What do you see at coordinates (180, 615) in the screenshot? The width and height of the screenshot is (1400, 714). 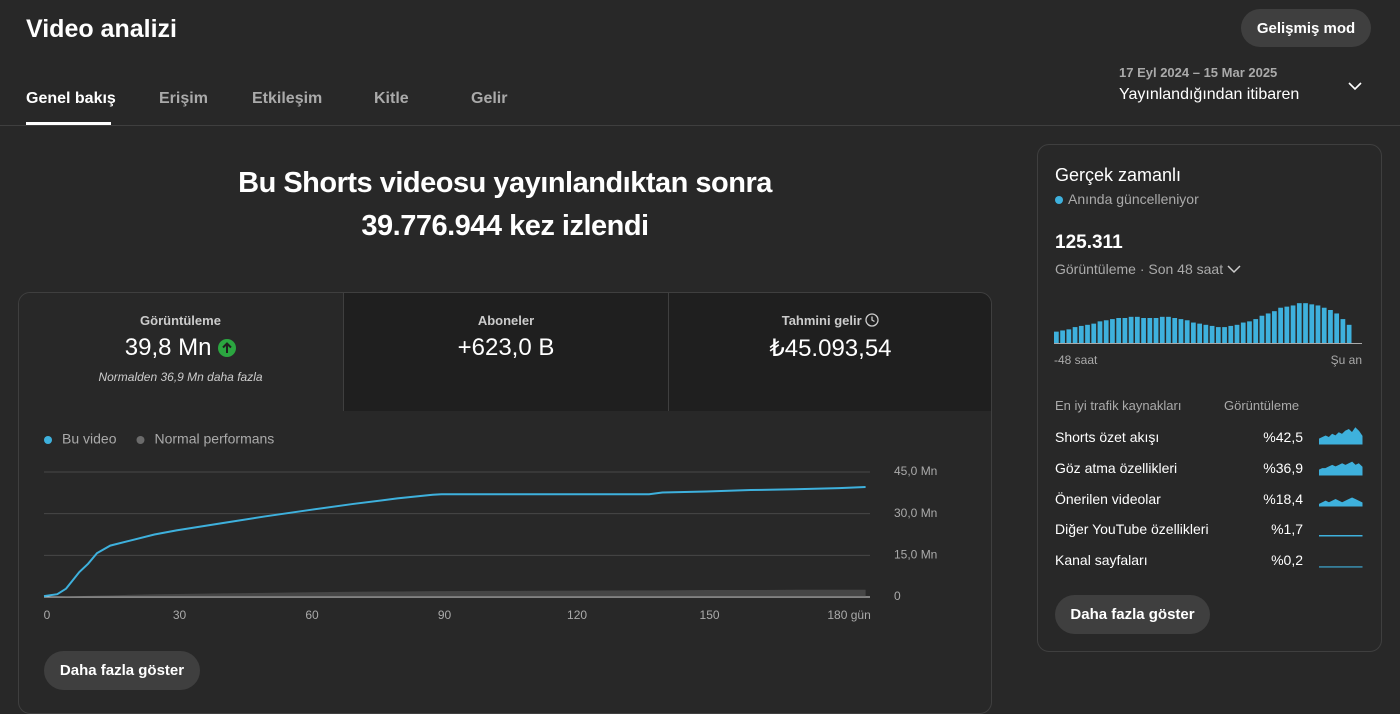 I see `x-tick-label: 30` at bounding box center [180, 615].